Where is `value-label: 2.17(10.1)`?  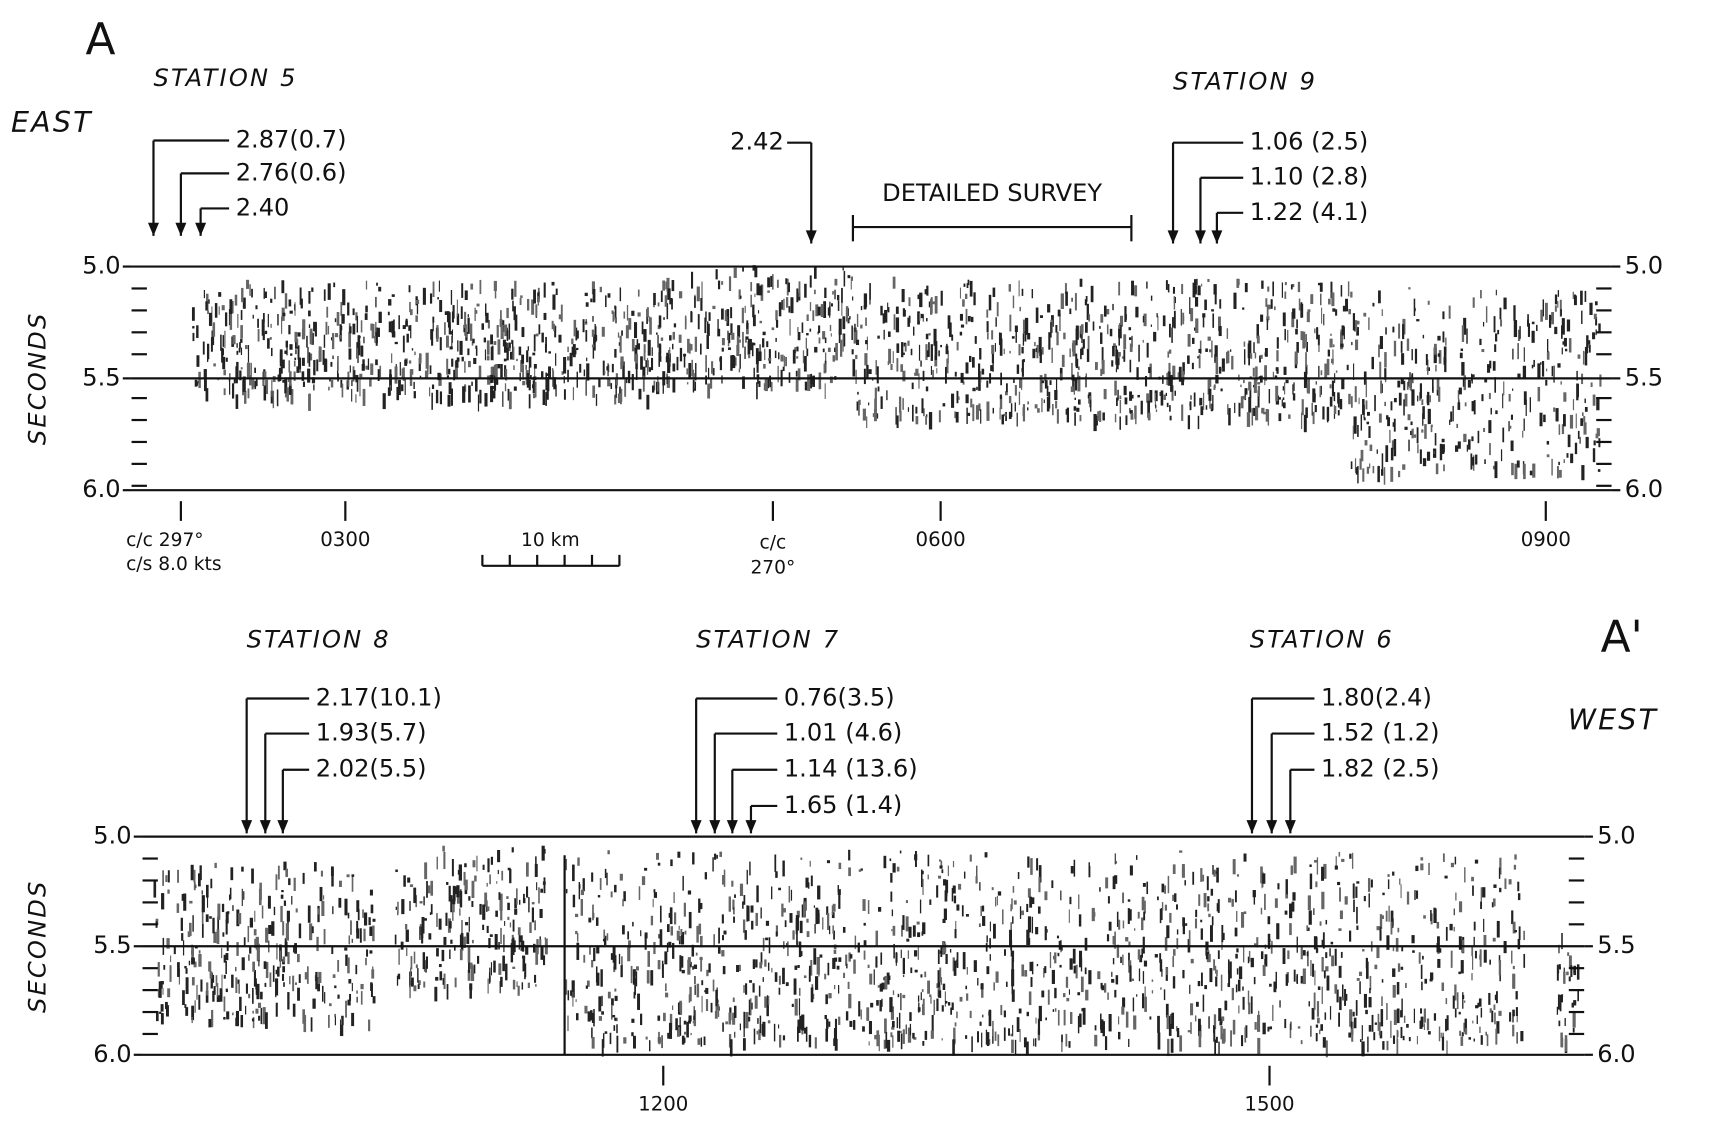 value-label: 2.17(10.1) is located at coordinates (379, 697).